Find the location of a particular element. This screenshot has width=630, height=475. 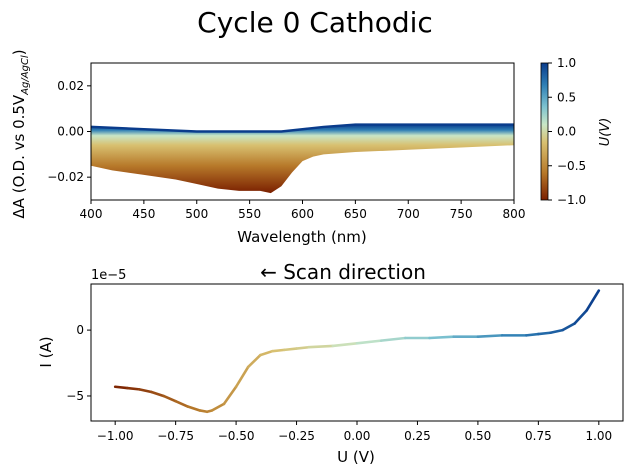

spectra-area is located at coordinates (302, 159).